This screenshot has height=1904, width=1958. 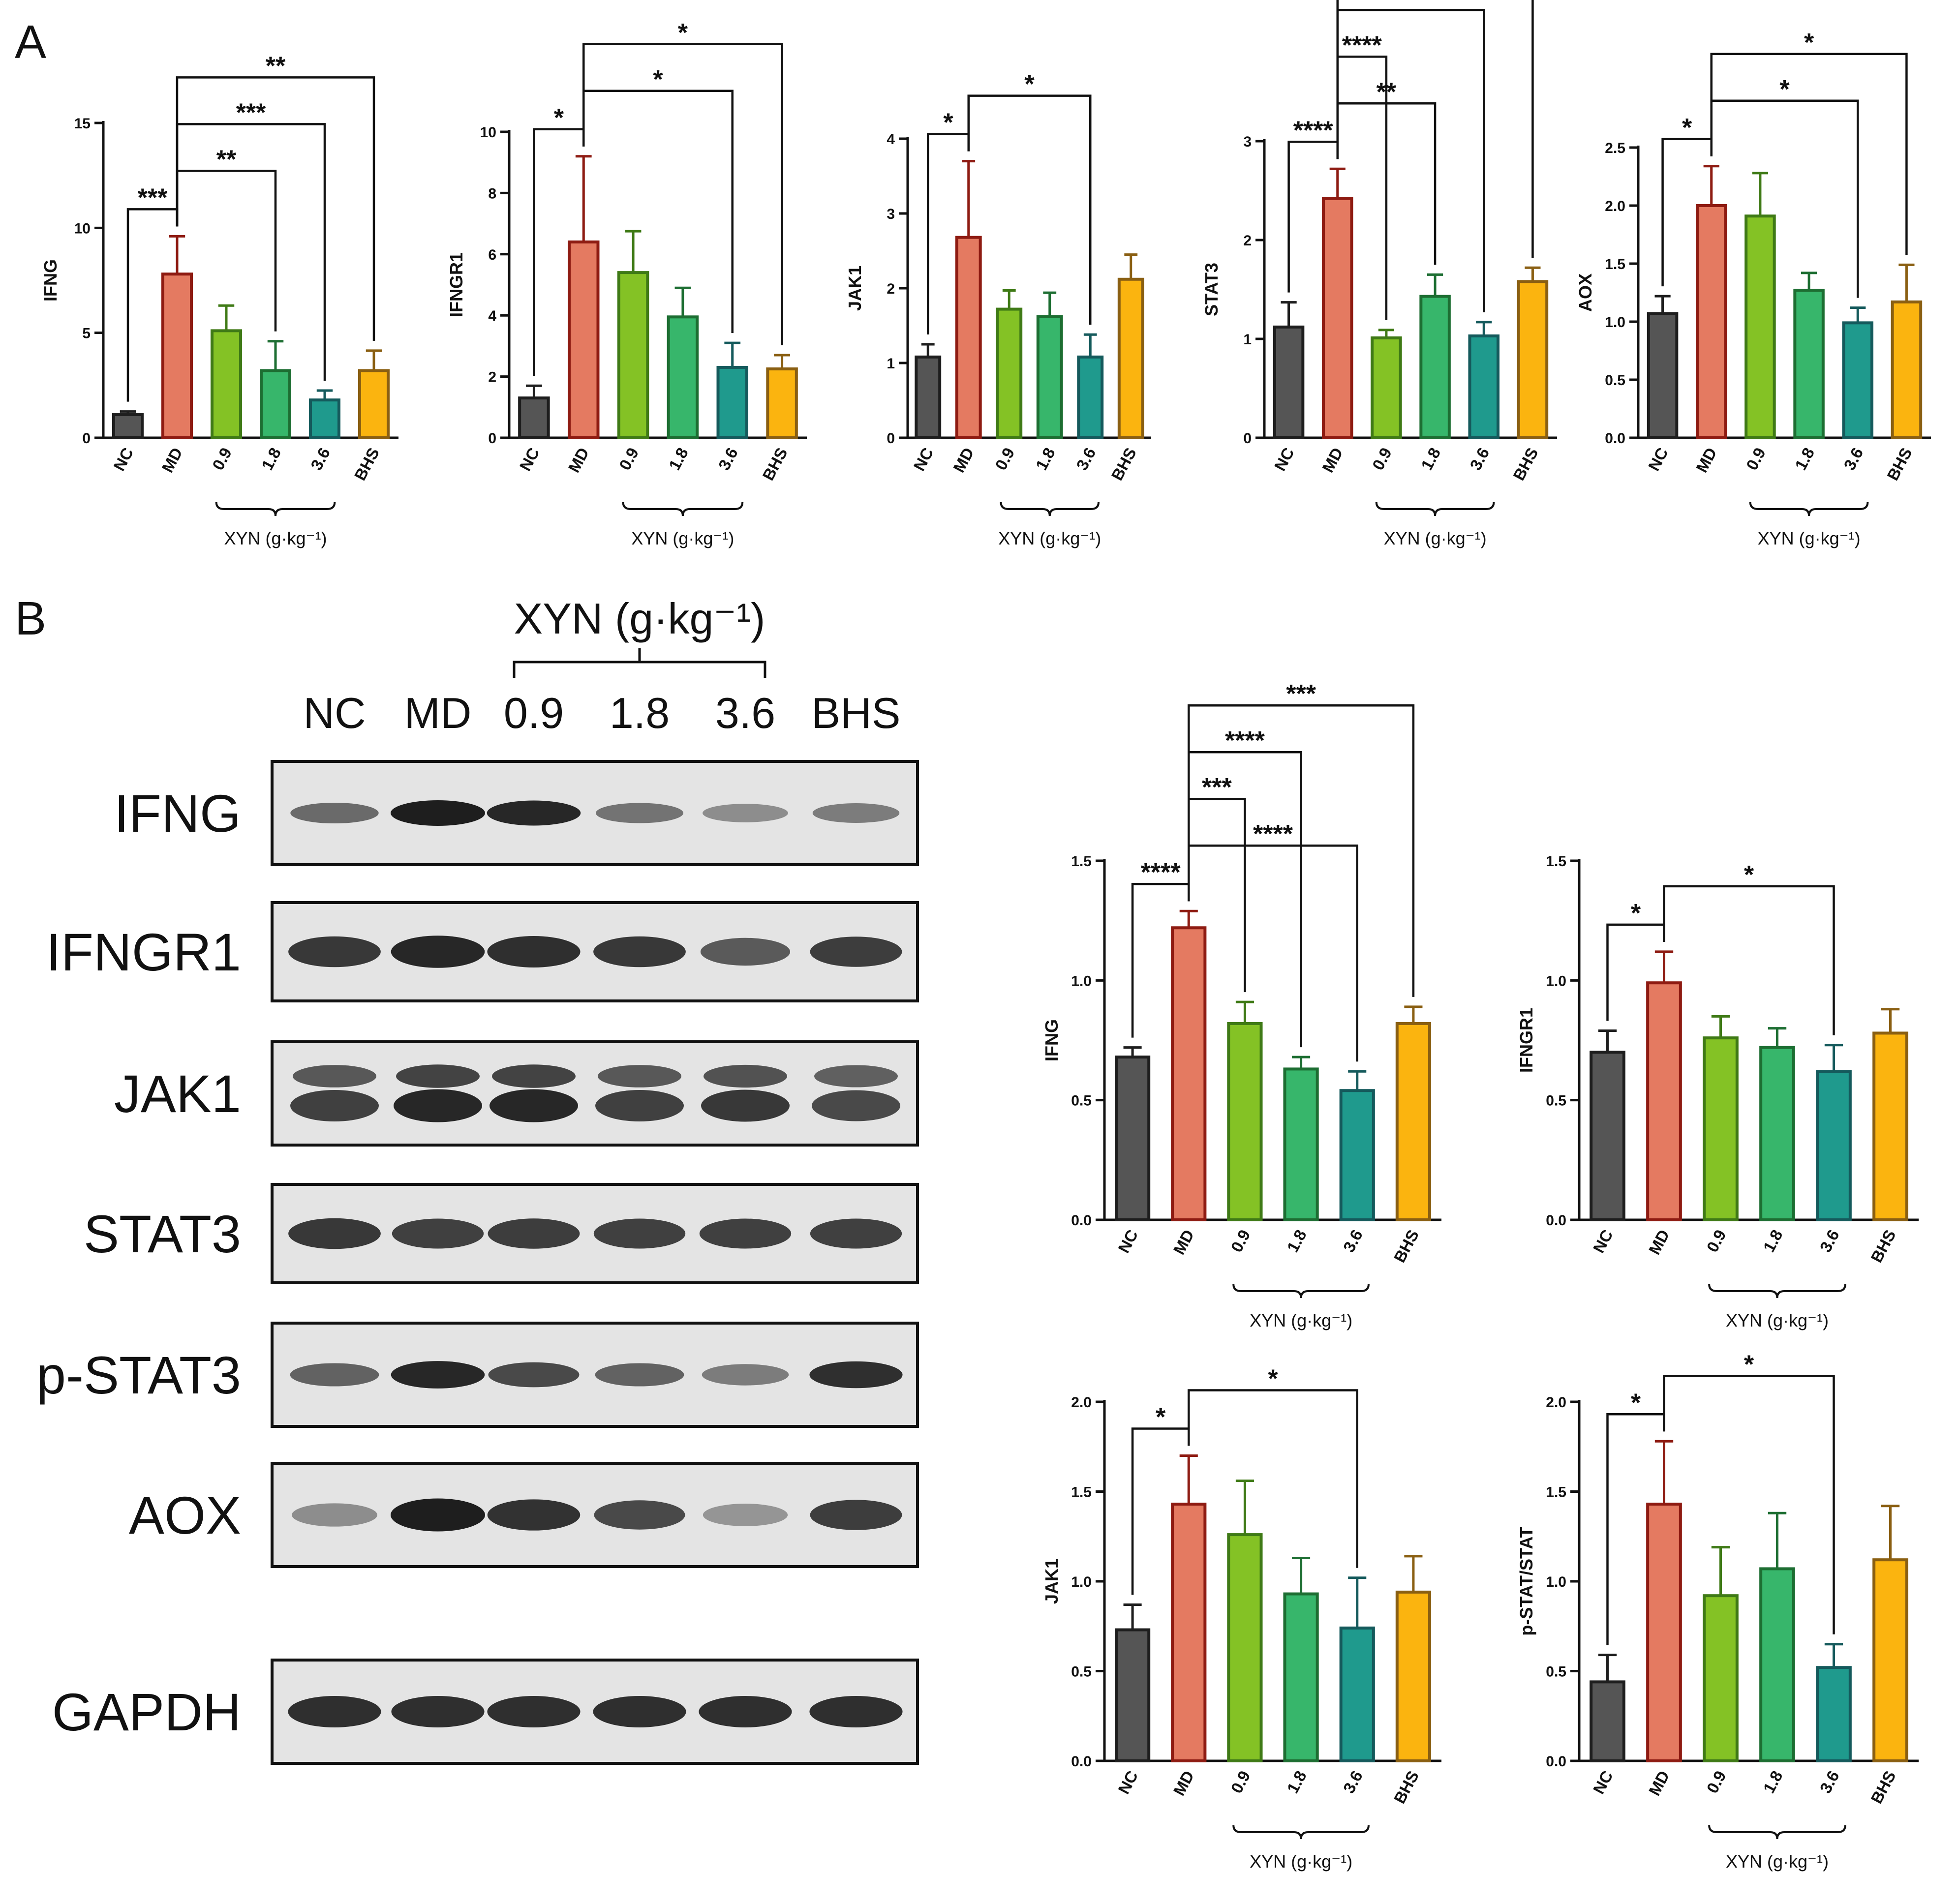 What do you see at coordinates (147, 1712) in the screenshot?
I see `blot-protein-label: GAPDH` at bounding box center [147, 1712].